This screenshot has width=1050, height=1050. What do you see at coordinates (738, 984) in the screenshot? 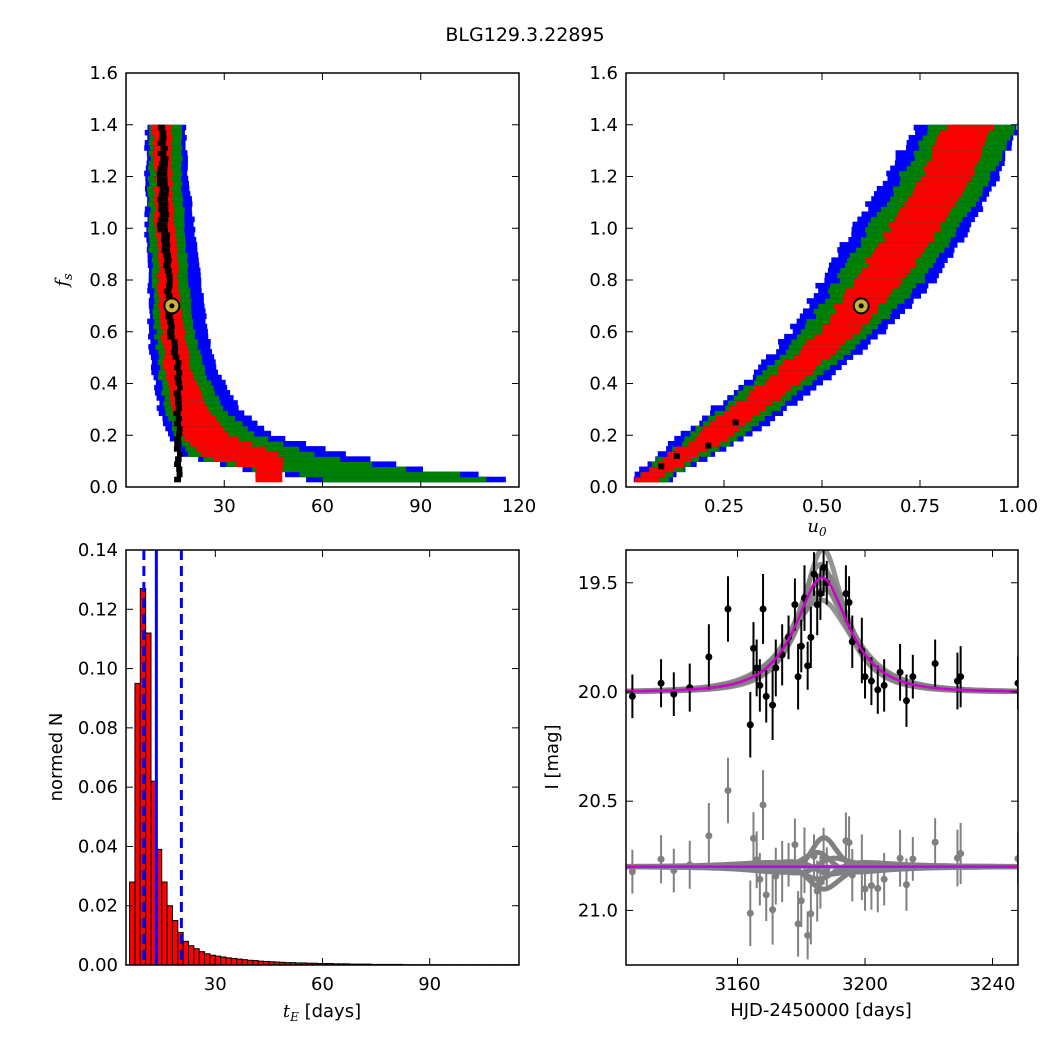
I see `panel-lightcurve-xtick-label: 3160` at bounding box center [738, 984].